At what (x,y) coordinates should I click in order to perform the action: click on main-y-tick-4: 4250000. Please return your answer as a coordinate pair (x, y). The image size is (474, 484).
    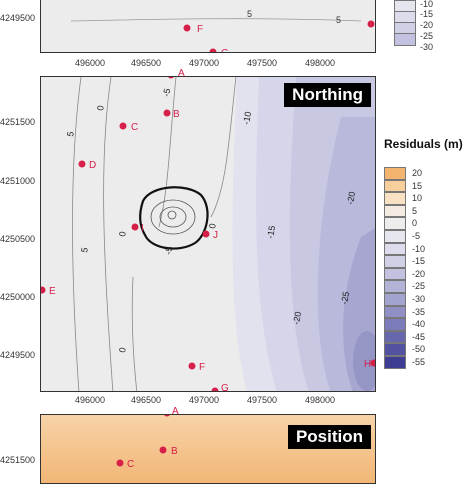
    Looking at the image, I should click on (18, 297).